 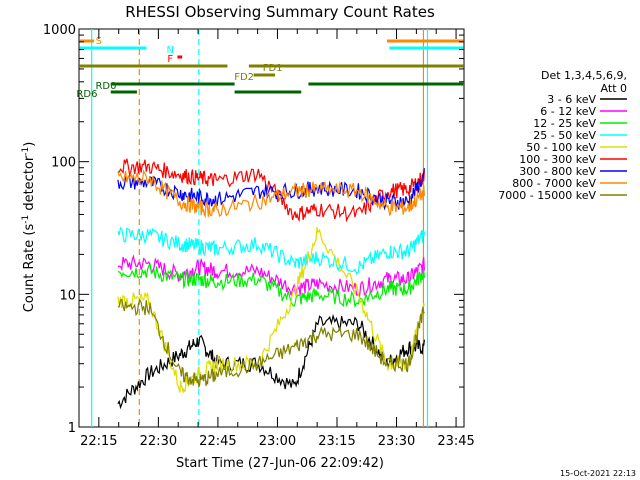 I want to click on x-tick-label: 23:00, so click(x=277, y=441).